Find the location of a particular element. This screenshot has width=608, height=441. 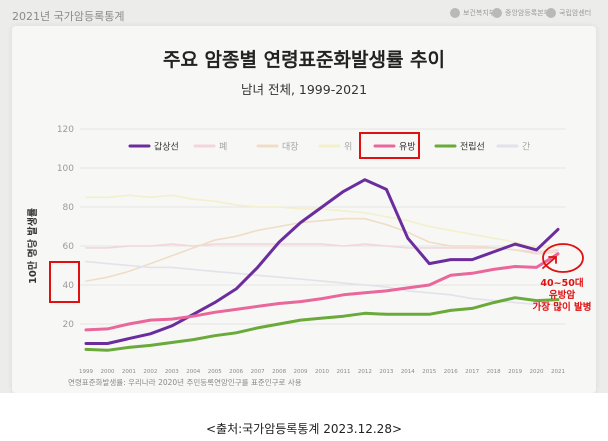

series-line-위 is located at coordinates (322, 221).